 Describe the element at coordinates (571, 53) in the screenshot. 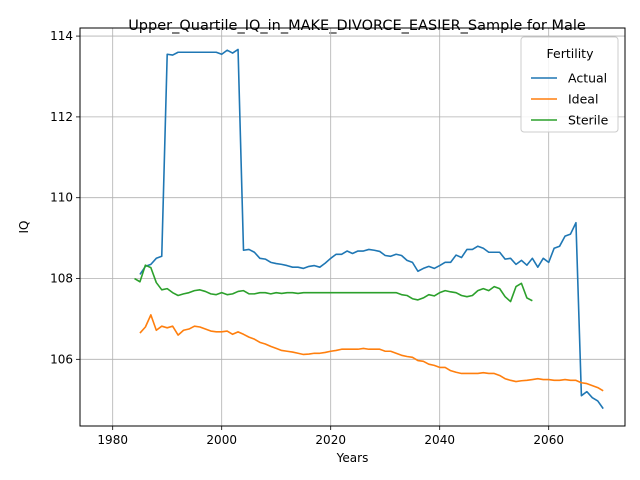

I see `legend-title: Fertility` at that location.